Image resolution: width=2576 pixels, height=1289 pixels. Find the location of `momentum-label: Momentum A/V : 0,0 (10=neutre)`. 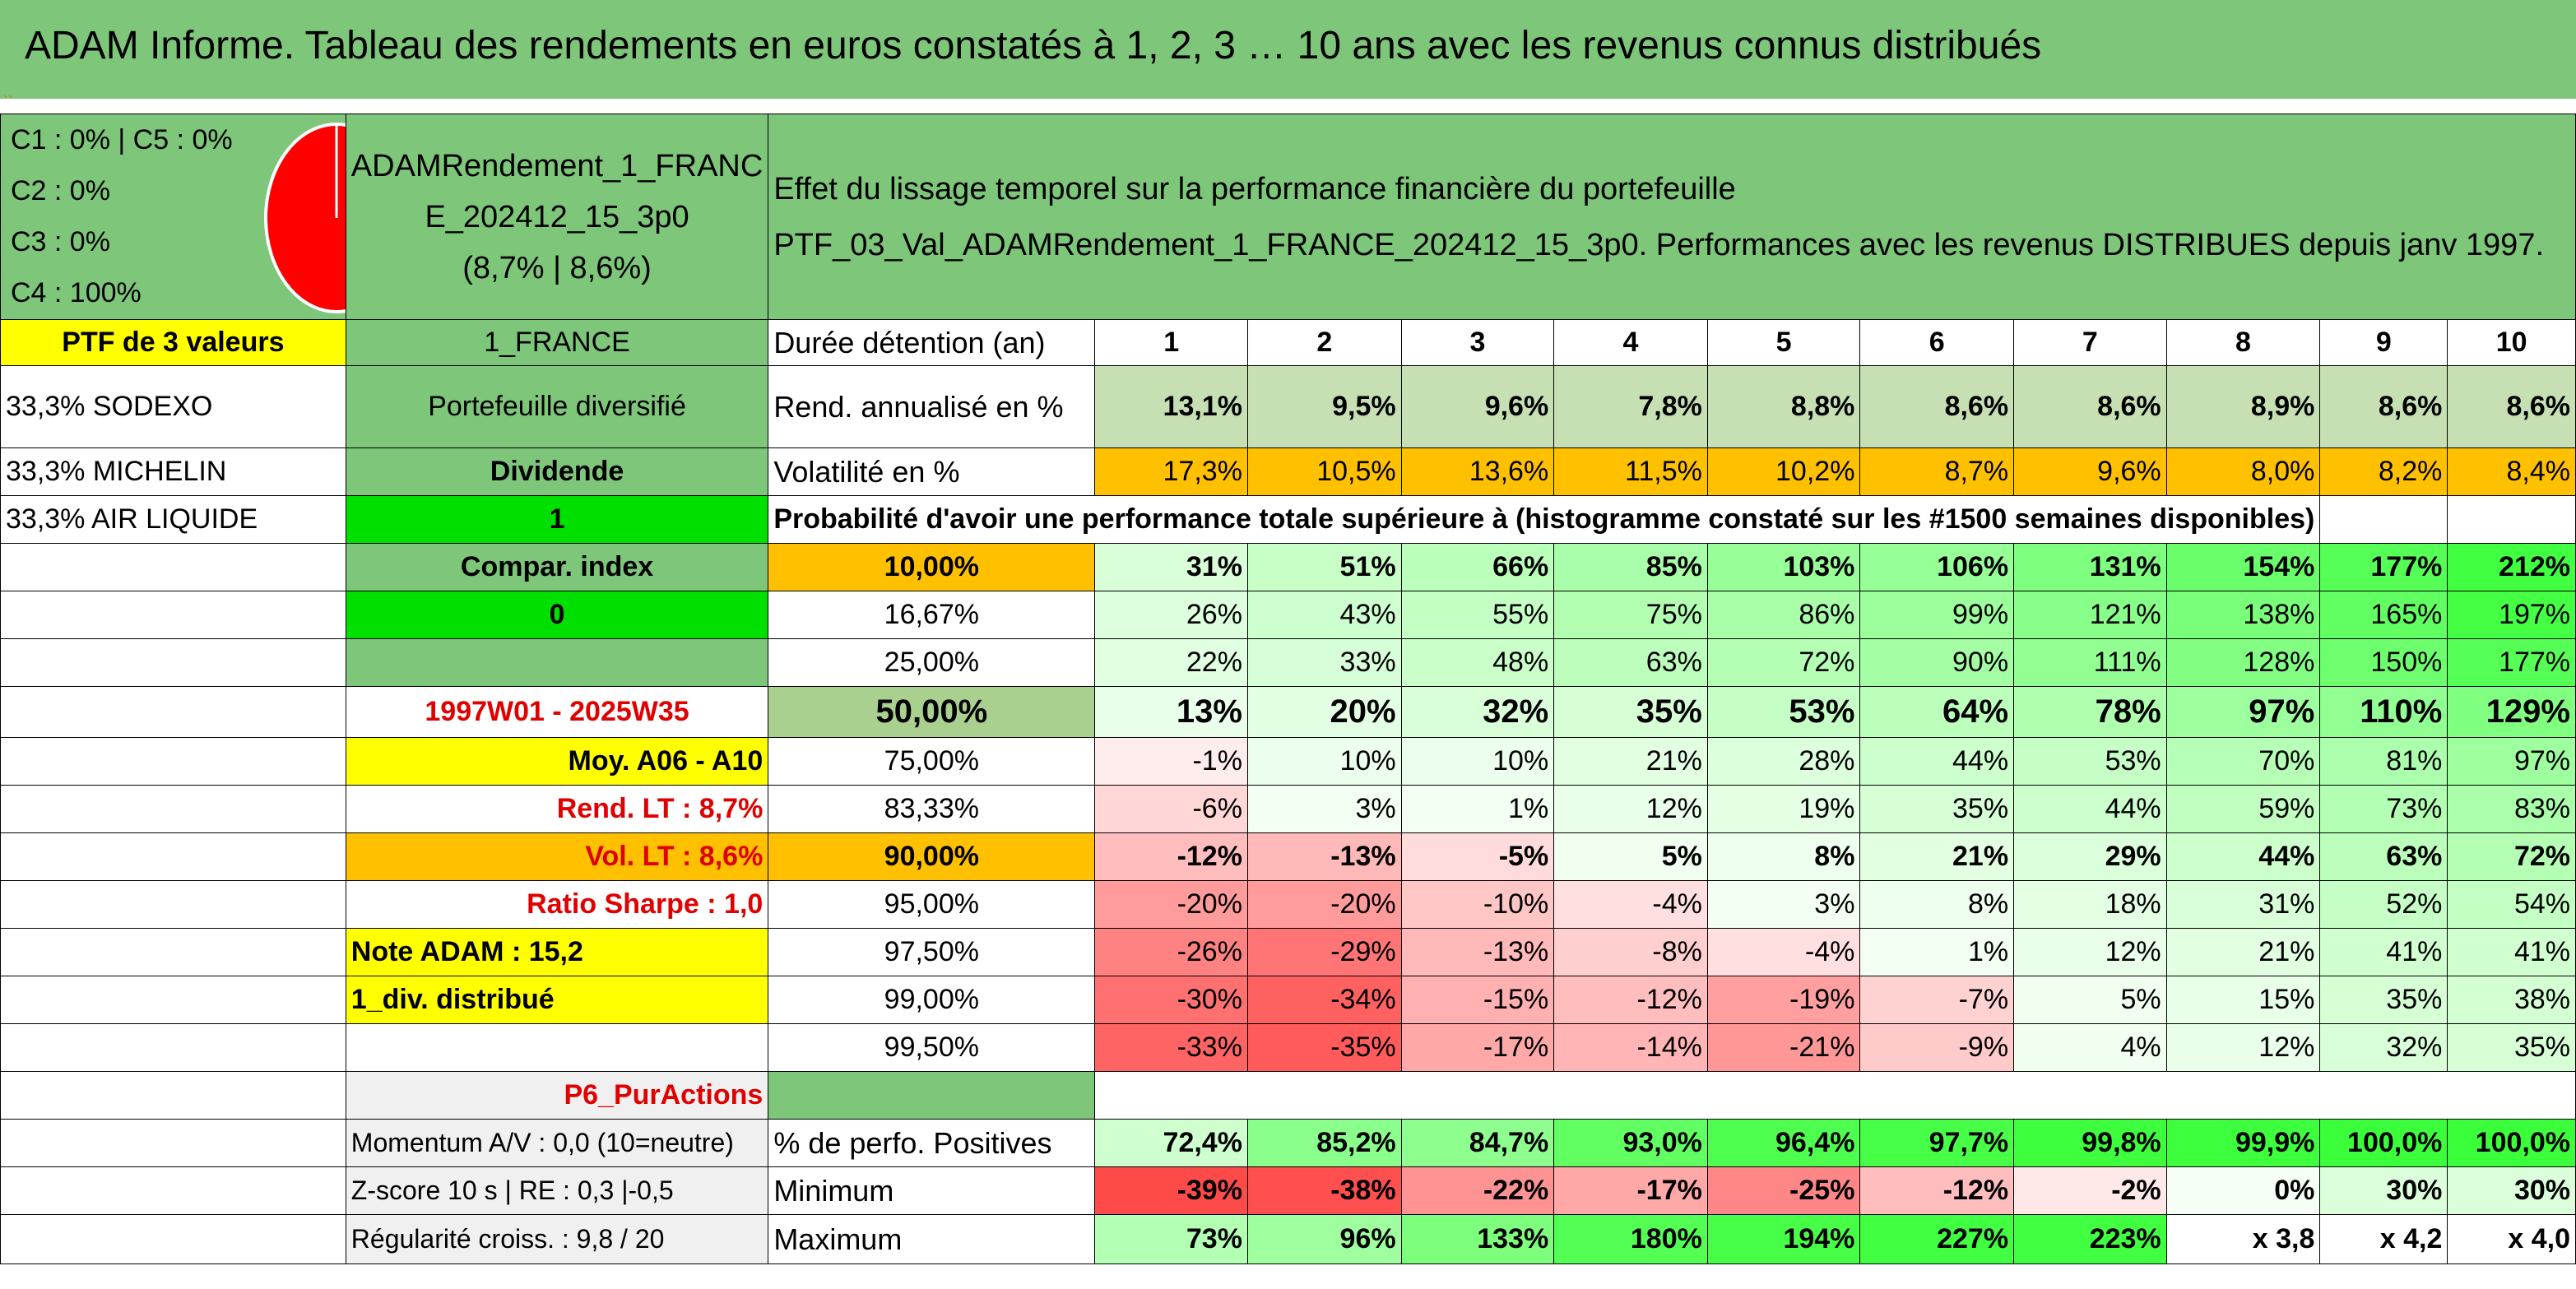

momentum-label: Momentum A/V : 0,0 (10=neutre) is located at coordinates (557, 1143).